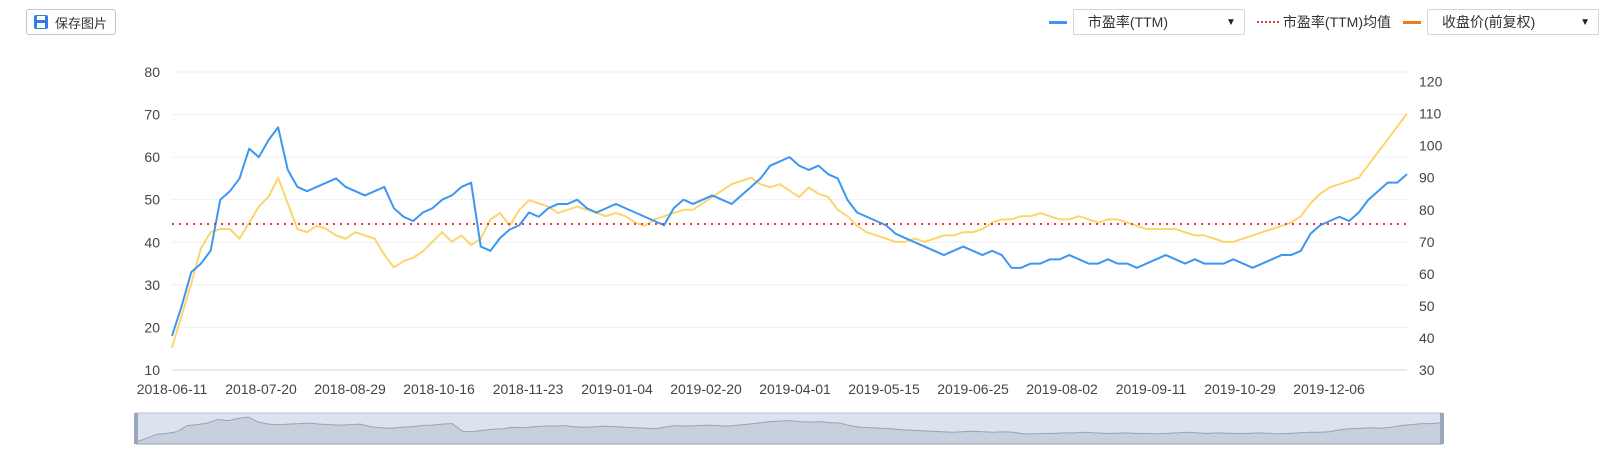  I want to click on right-y-tick-label: 100, so click(1431, 146).